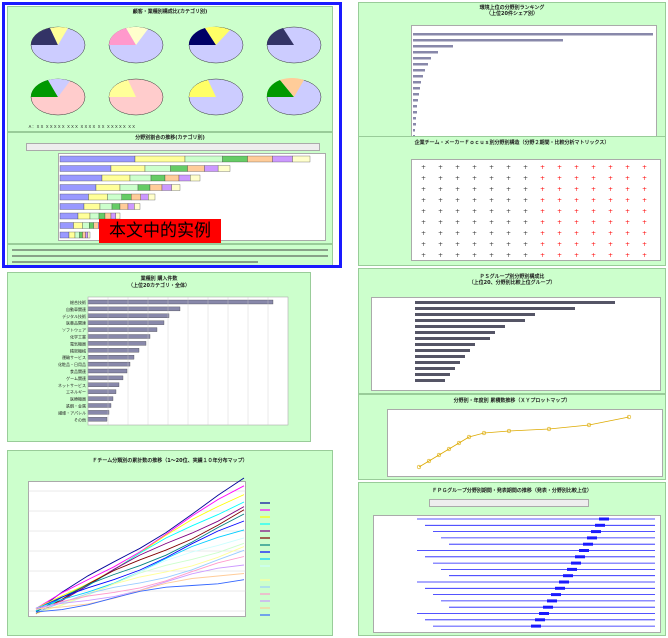 The image size is (668, 638). I want to click on scatter-path, so click(512, 437).